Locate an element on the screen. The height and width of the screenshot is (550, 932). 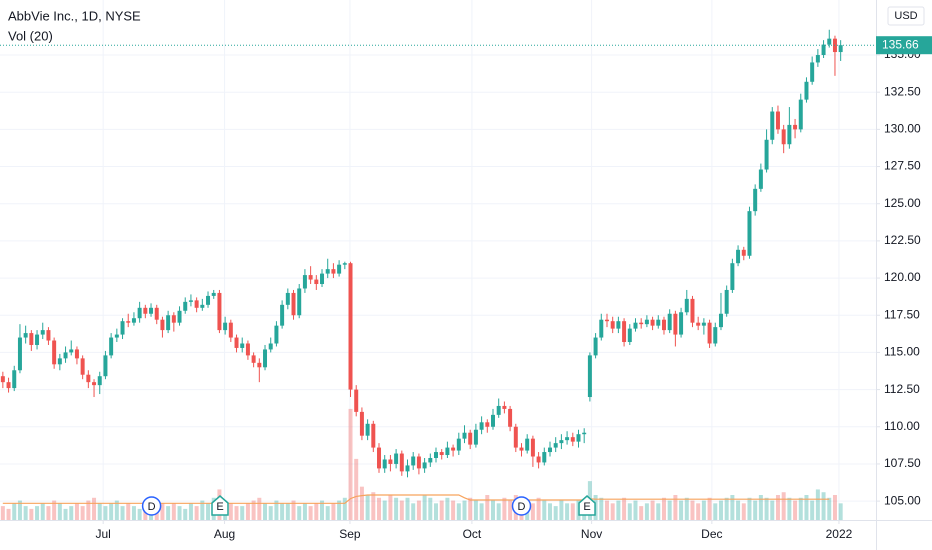
event-label: D is located at coordinates (152, 507).